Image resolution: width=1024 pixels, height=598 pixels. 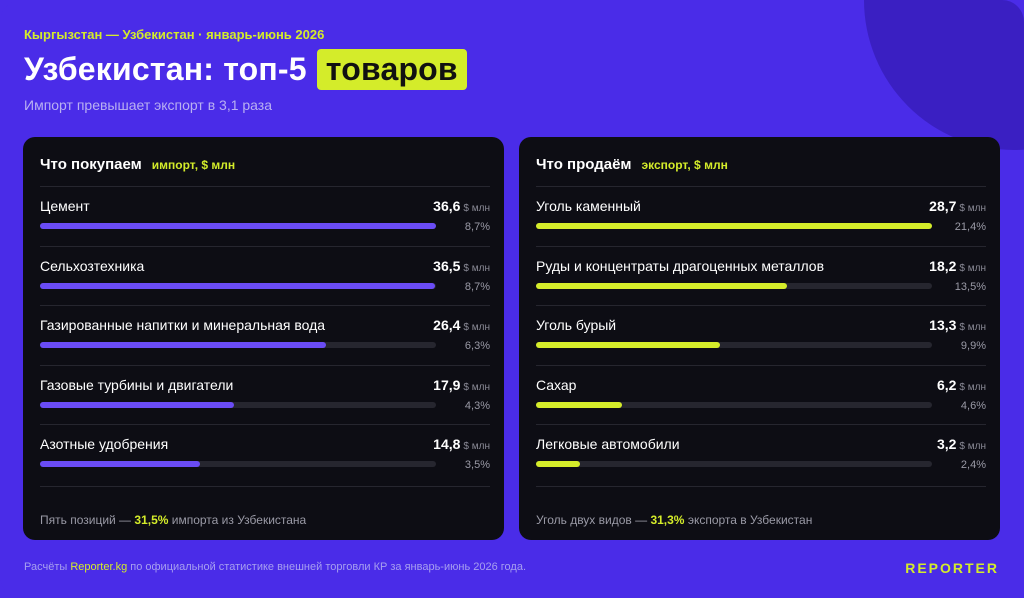 I want to click on exports-footer-highlight: 31,3%, so click(x=667, y=520).